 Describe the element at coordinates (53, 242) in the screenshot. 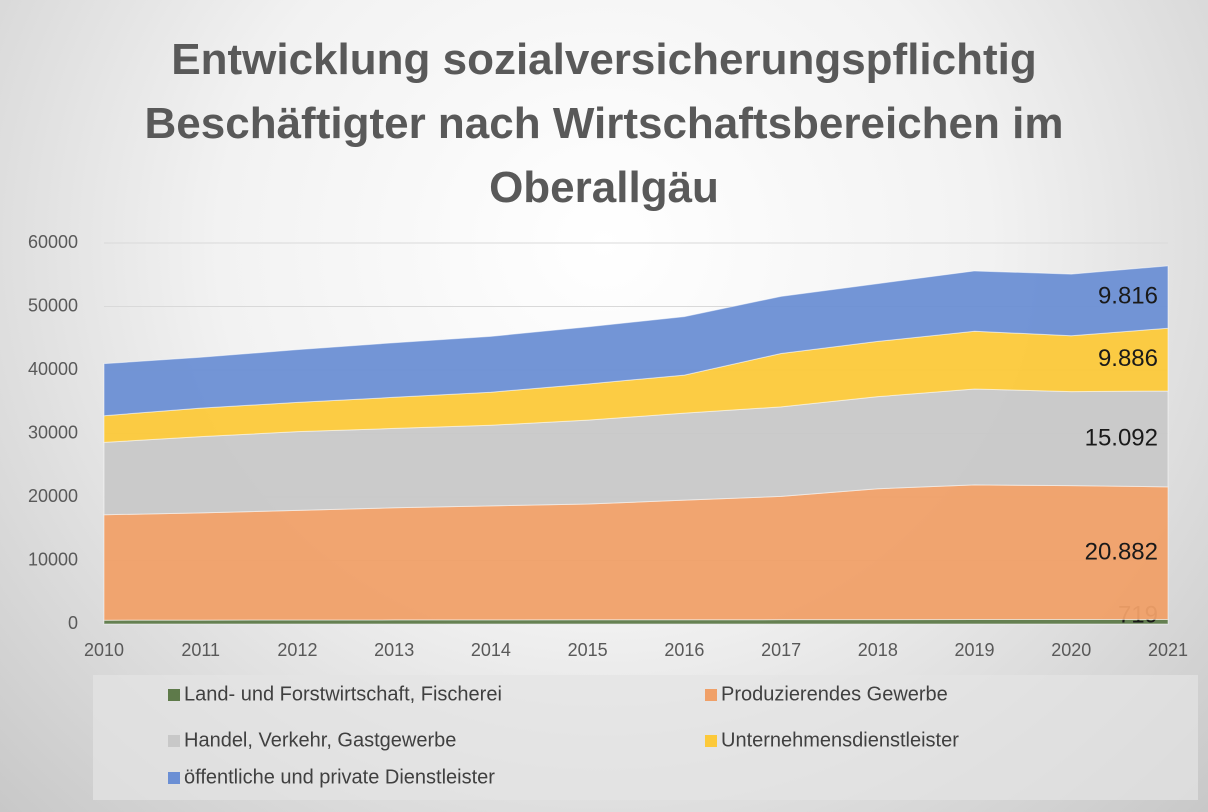

I see `y-tick-label: 60000` at that location.